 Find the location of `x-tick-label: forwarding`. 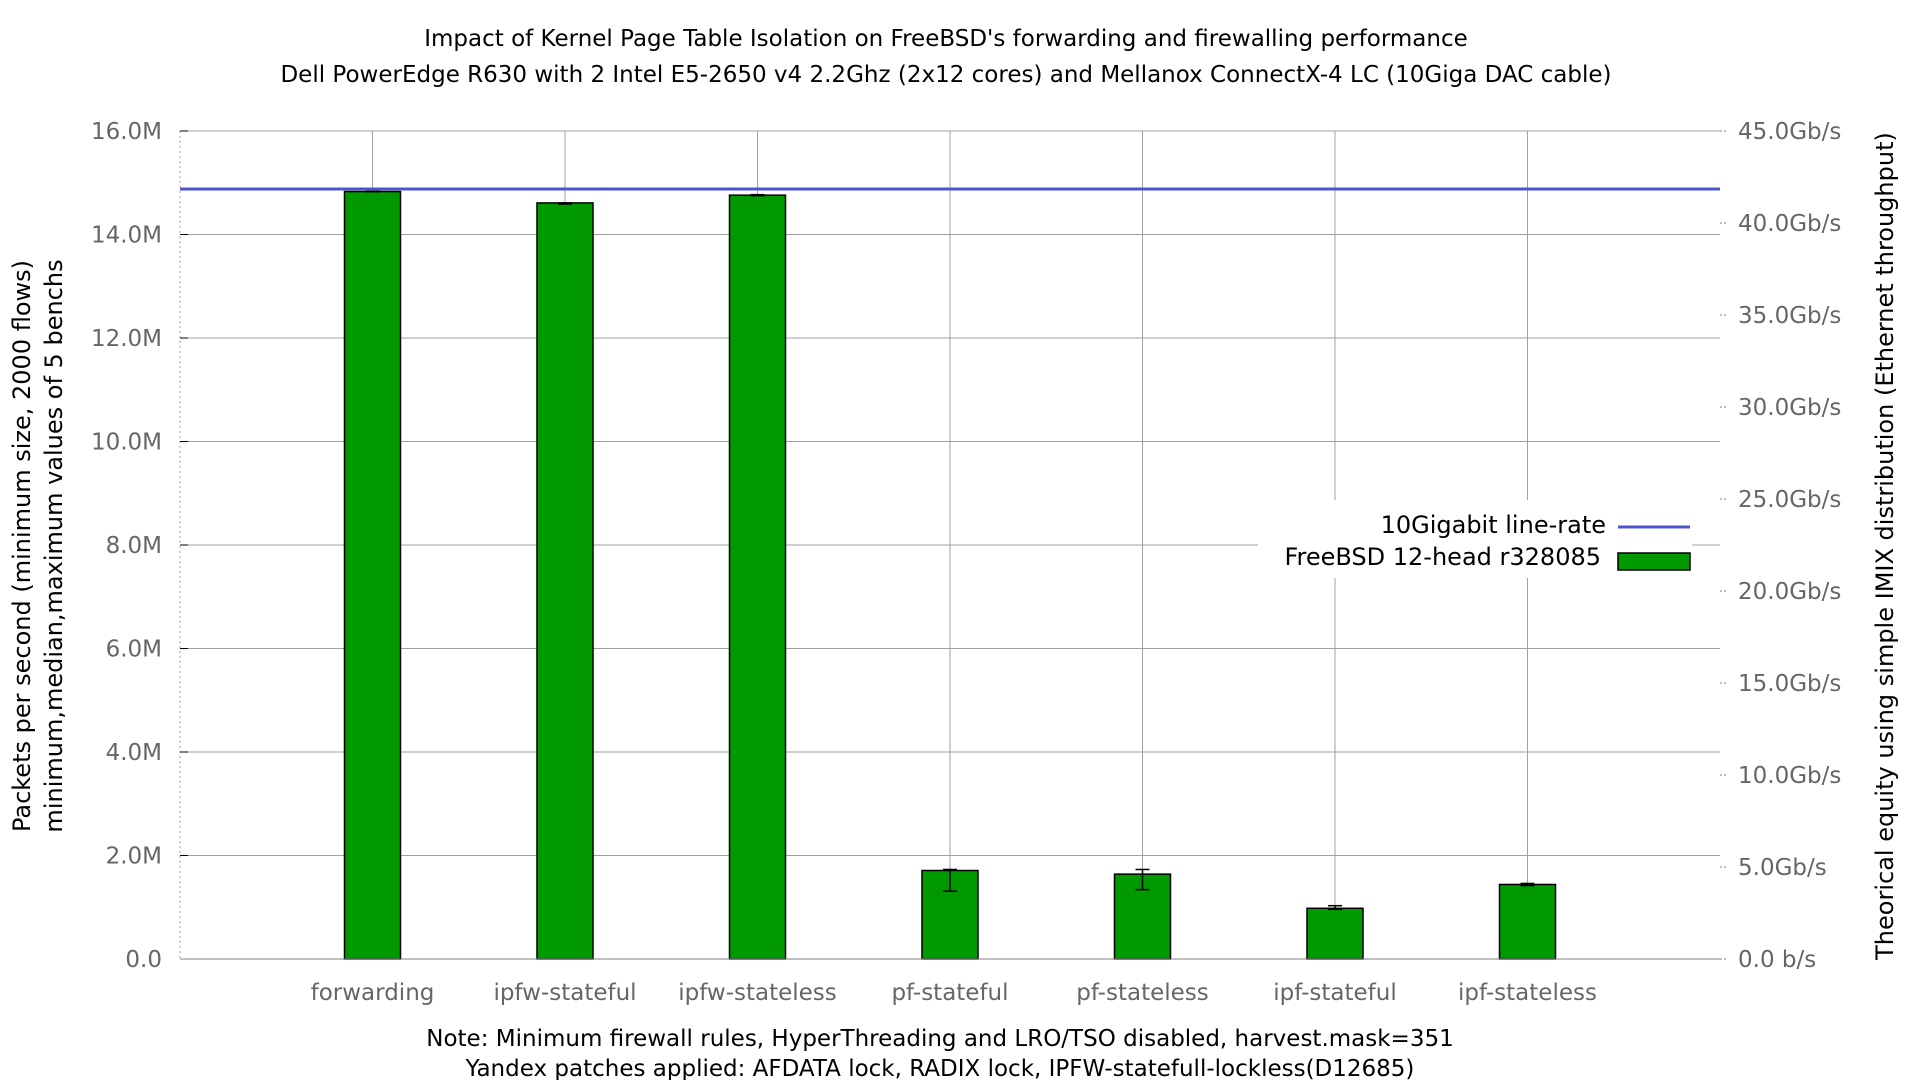

x-tick-label: forwarding is located at coordinates (373, 993).